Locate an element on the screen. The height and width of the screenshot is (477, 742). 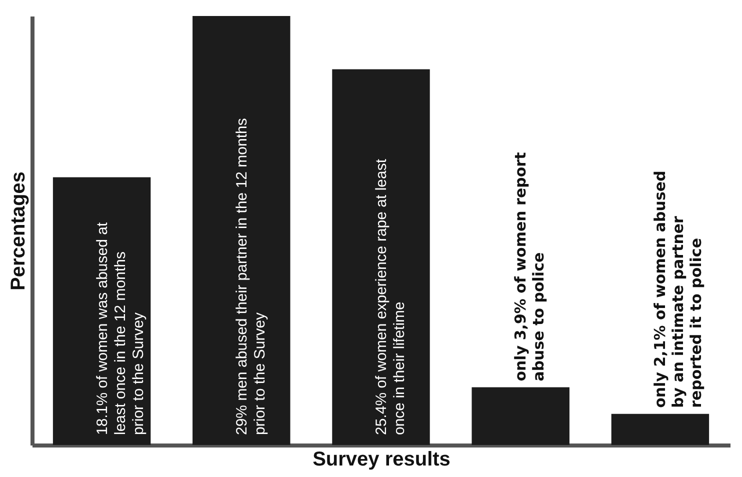
data-label: 18.1% of women was abused at least once in the 12 months prior to the Survey is located at coordinates (120, 328).